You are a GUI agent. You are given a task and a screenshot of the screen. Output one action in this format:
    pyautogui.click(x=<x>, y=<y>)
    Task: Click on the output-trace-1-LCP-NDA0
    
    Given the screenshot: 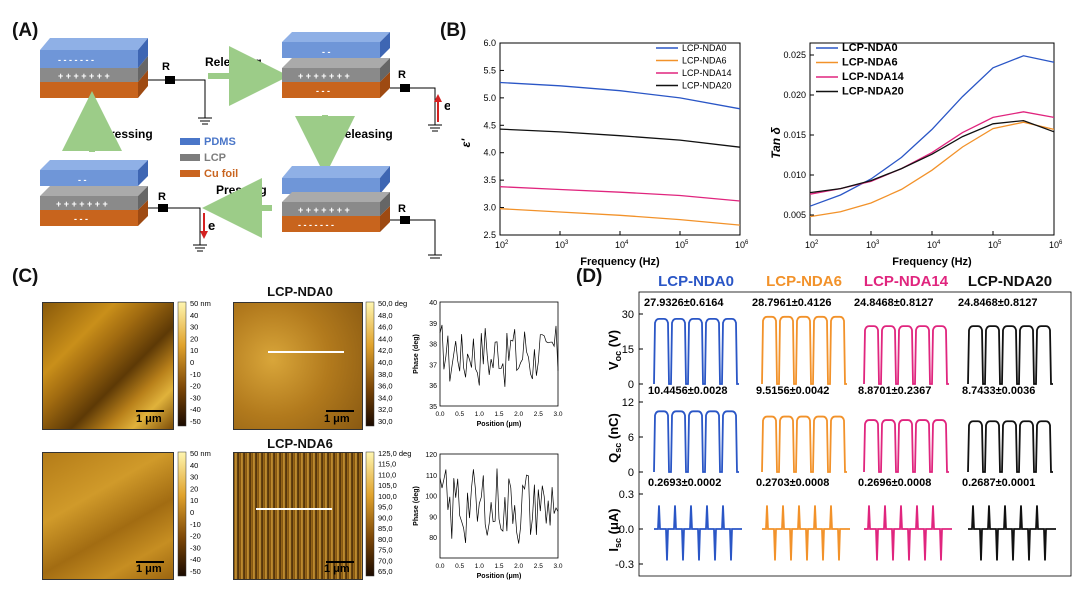 What is the action you would take?
    pyautogui.click(x=696, y=441)
    